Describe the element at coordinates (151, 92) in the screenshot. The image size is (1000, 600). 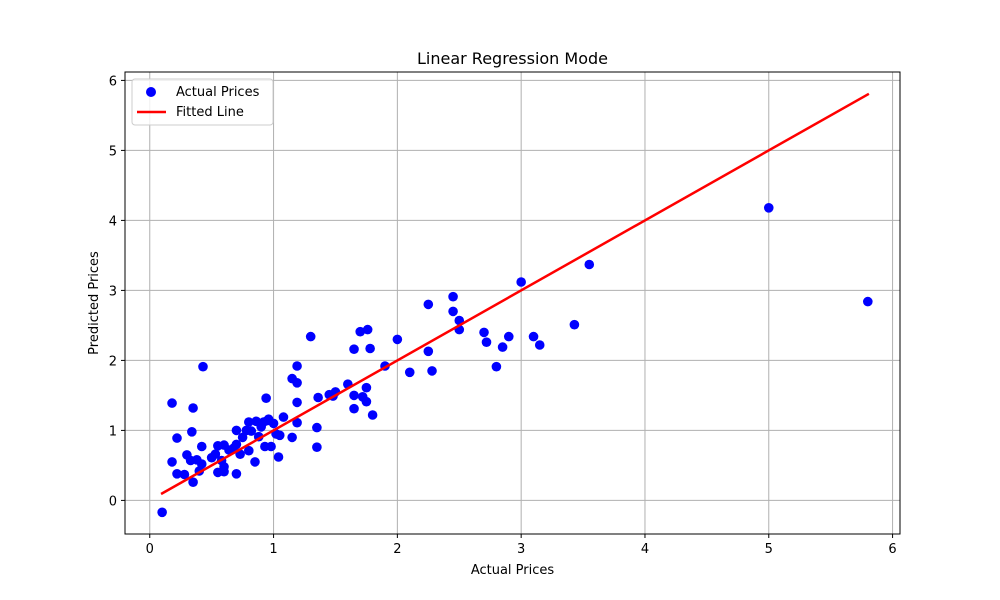
I see `legend-marker-actual-prices` at that location.